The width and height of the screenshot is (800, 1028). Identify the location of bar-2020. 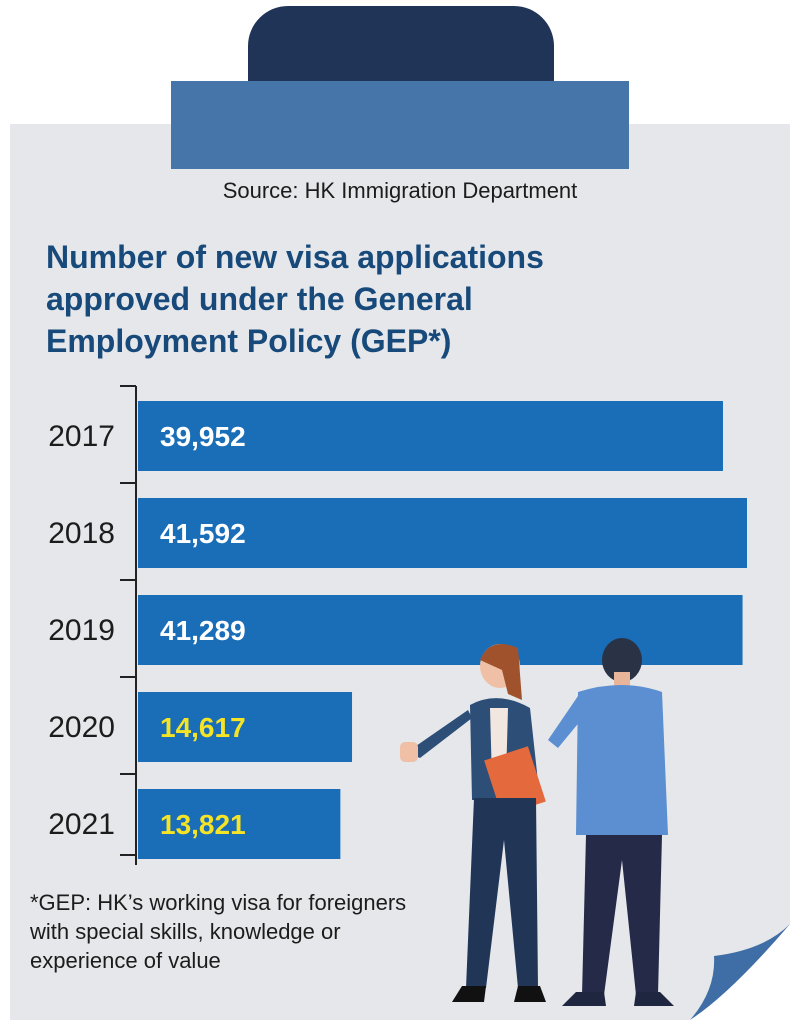
(245, 727).